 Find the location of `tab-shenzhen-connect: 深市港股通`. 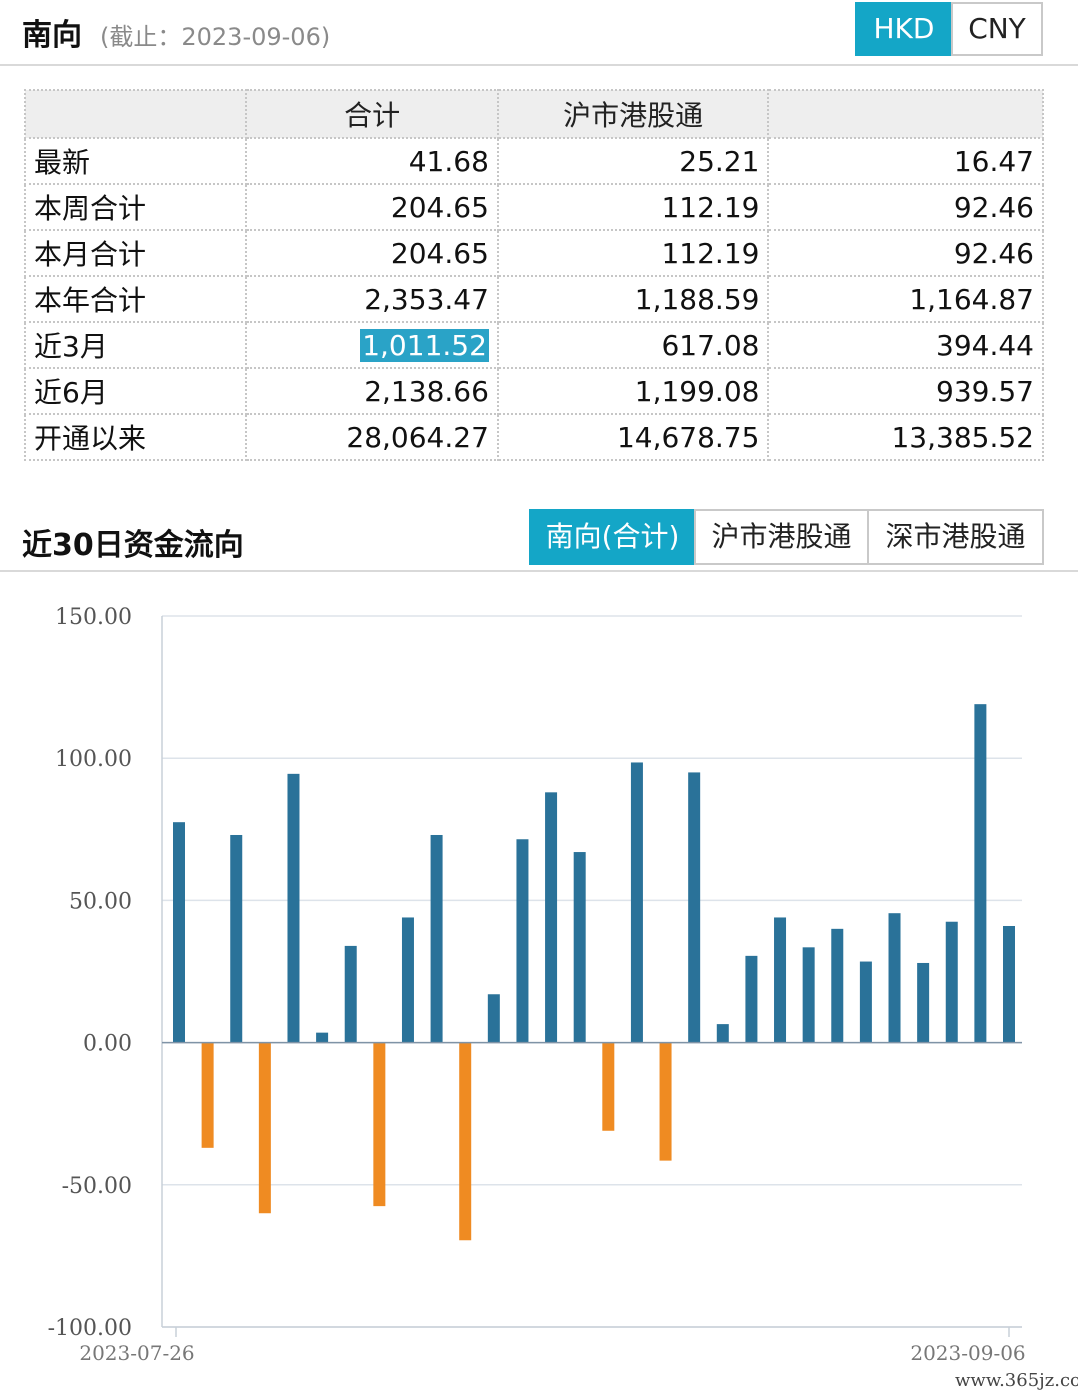

tab-shenzhen-connect: 深市港股通 is located at coordinates (955, 537).